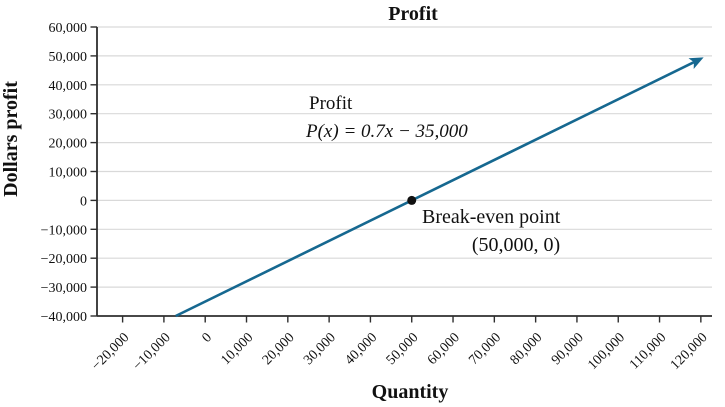 The width and height of the screenshot is (725, 407). Describe the element at coordinates (444, 349) in the screenshot. I see `x-tick-label: 60,000` at that location.